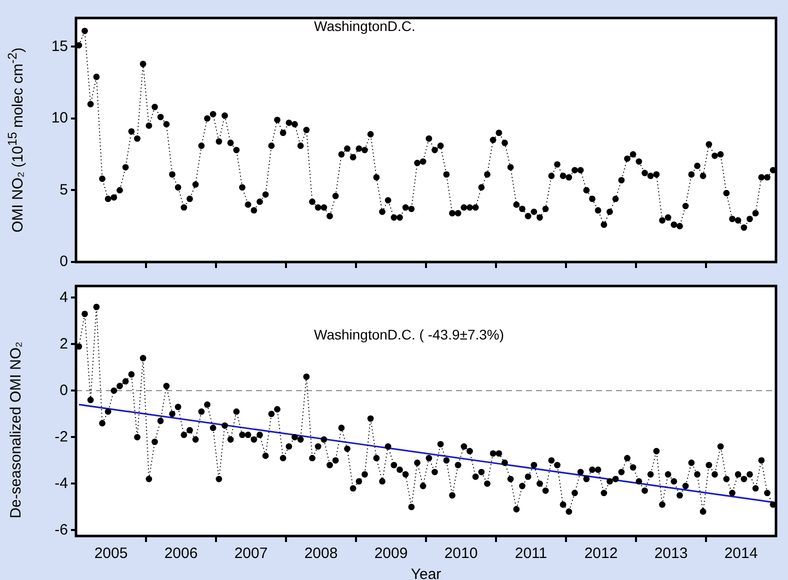 The width and height of the screenshot is (788, 580). What do you see at coordinates (61, 483) in the screenshot?
I see `y-tick-label: -4` at bounding box center [61, 483].